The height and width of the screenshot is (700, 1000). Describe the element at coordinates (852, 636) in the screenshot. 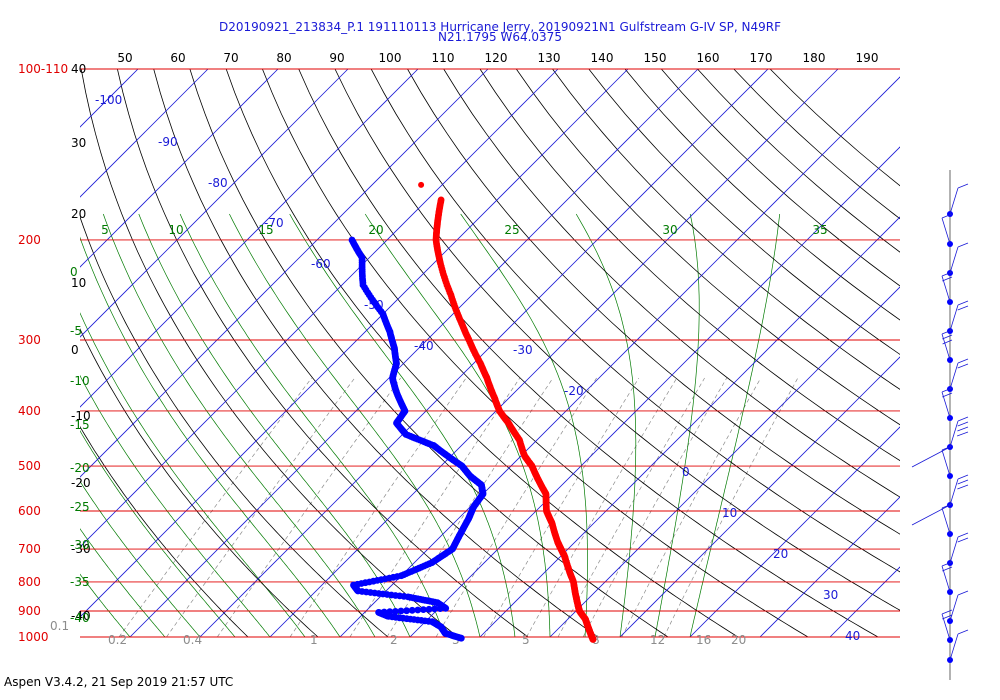

I see `isotherm-label: 40` at that location.